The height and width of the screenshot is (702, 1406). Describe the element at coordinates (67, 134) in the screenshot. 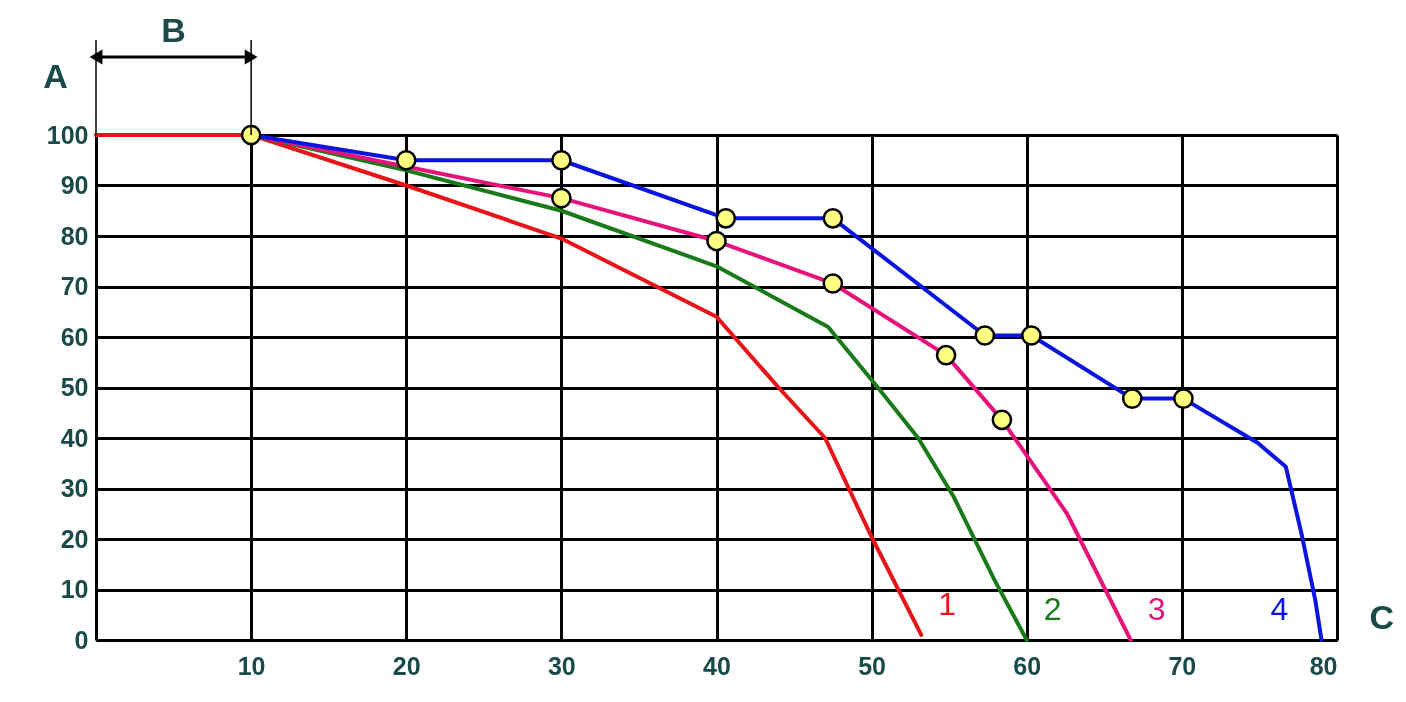

I see `y-tick-label: 100` at that location.